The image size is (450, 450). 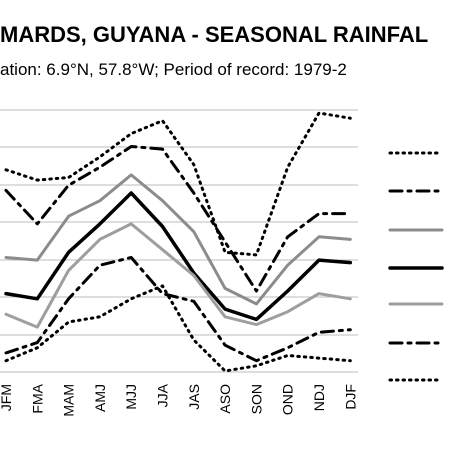 I want to click on x-tick-label: DJF, so click(x=350, y=397).